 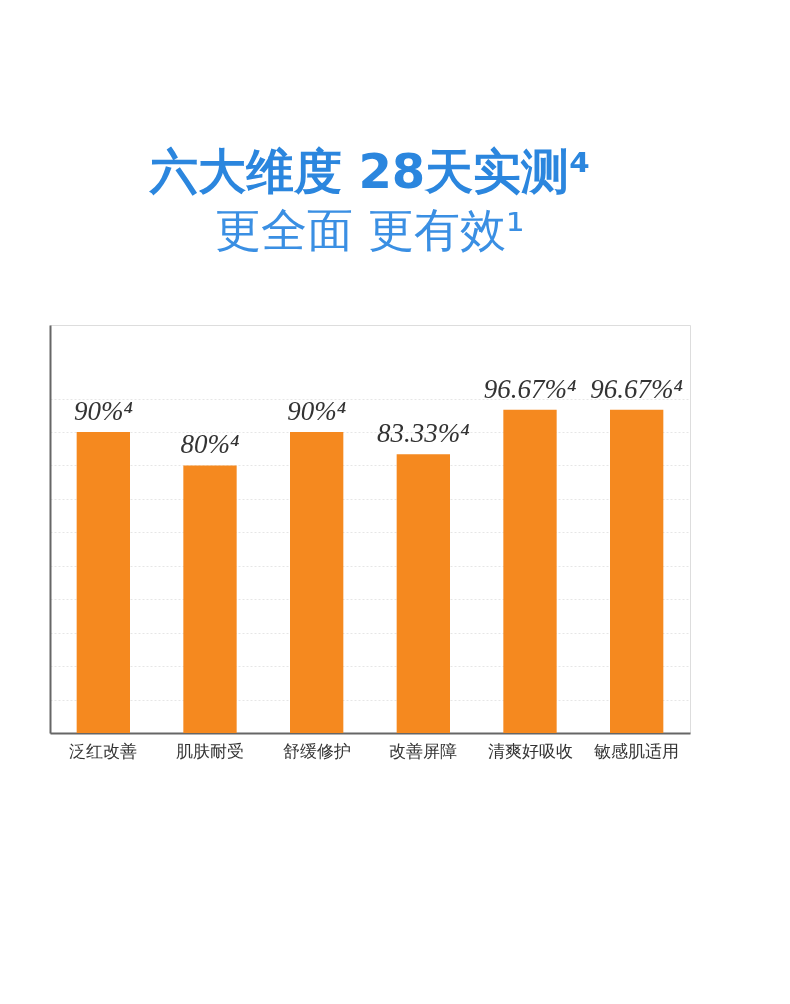 What do you see at coordinates (637, 750) in the screenshot?
I see `x-tick-label: 敏感肌适用` at bounding box center [637, 750].